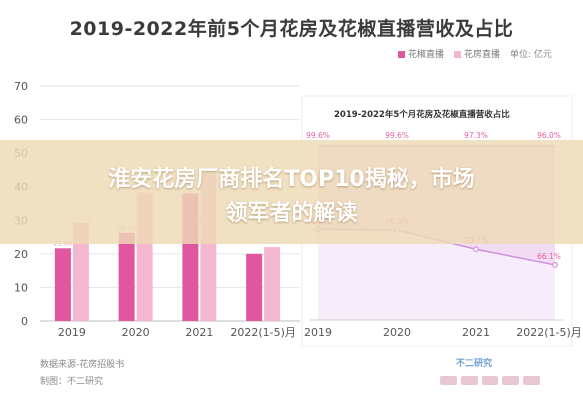  What do you see at coordinates (177, 332) in the screenshot?
I see `bar-chart-x-axis: 2019 2020 2021 2022(1-5)月` at bounding box center [177, 332].